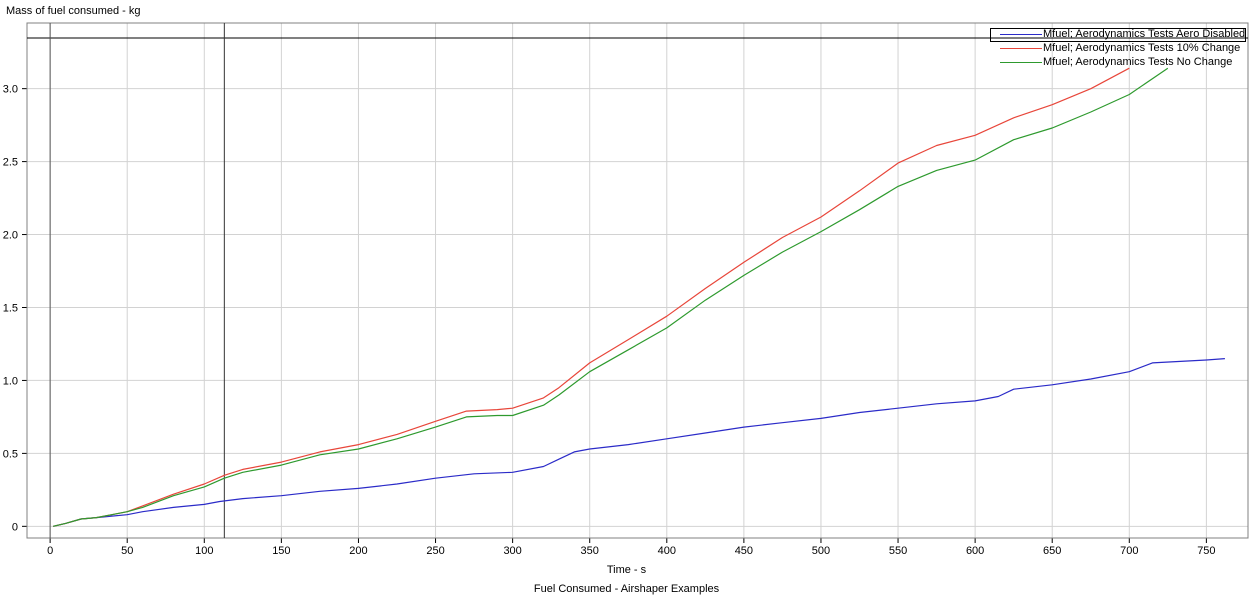 The image size is (1253, 600). Describe the element at coordinates (626, 589) in the screenshot. I see `chart-caption: Fuel Consumed - Airshaper Examples` at that location.